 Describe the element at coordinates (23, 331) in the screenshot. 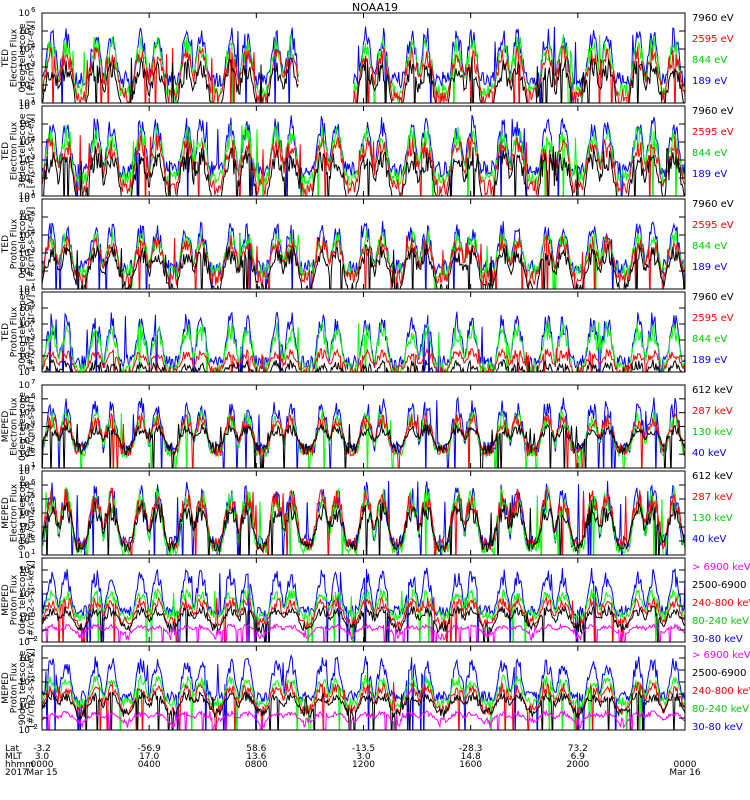

I see `y-axis-label-line: 30deg telescope` at that location.